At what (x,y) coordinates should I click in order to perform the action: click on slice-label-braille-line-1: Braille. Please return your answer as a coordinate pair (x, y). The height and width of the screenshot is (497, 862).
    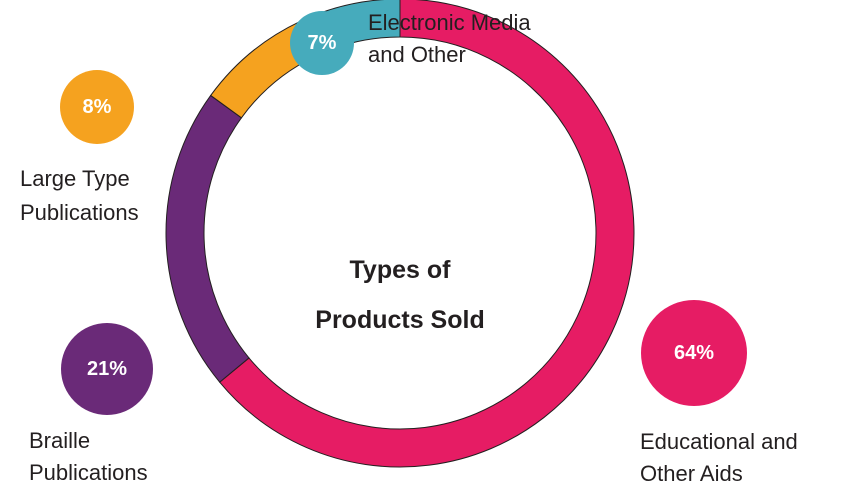
    Looking at the image, I should click on (59, 440).